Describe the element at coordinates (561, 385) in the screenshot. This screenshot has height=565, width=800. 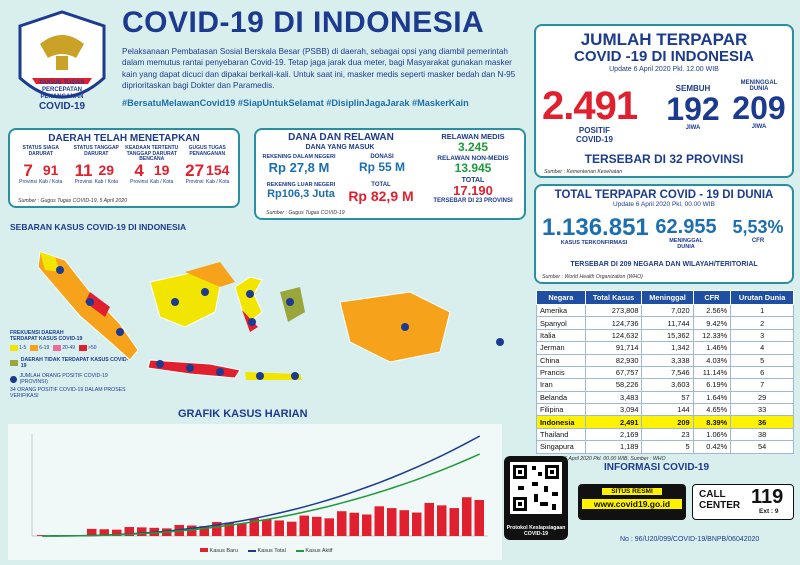
I see `table-cell: Iran` at that location.